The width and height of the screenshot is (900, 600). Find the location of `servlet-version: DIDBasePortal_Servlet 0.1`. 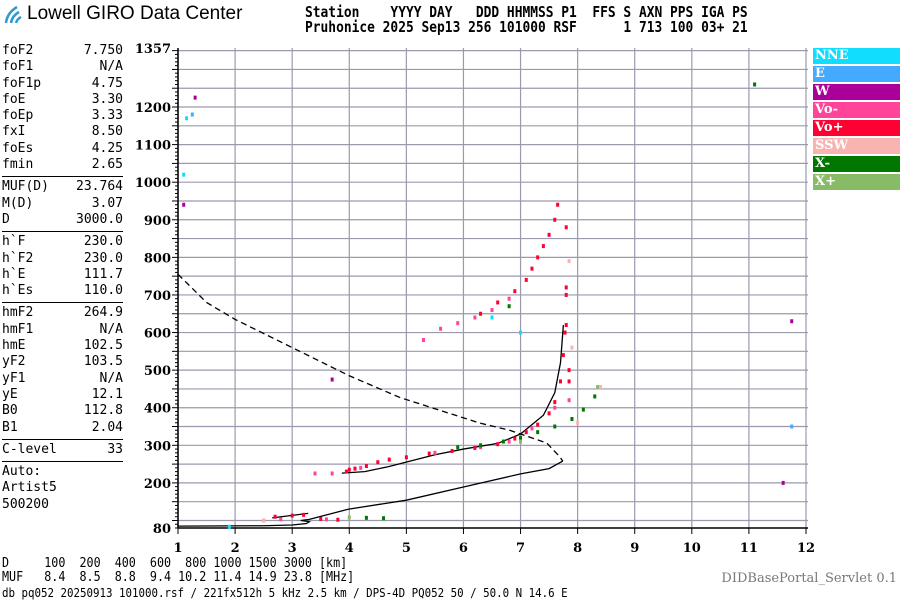

servlet-version: DIDBasePortal_Servlet 0.1 is located at coordinates (809, 578).